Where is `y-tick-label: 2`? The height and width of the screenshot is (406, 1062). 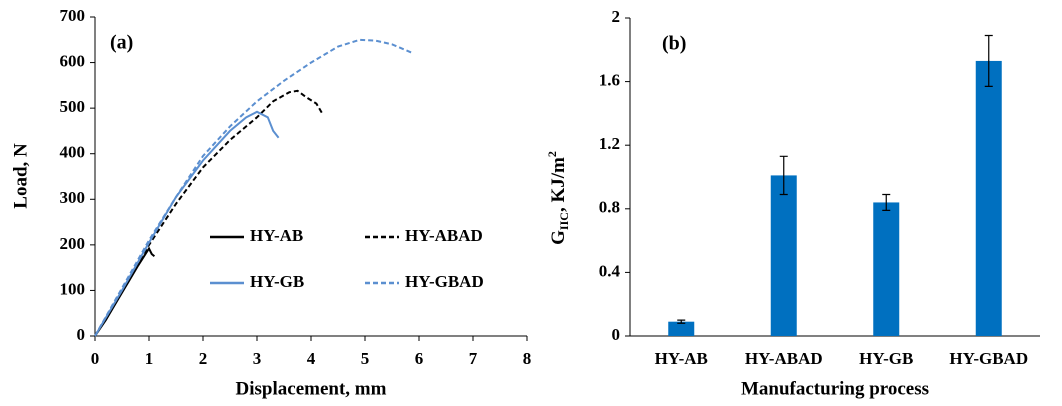 y-tick-label: 2 is located at coordinates (616, 16).